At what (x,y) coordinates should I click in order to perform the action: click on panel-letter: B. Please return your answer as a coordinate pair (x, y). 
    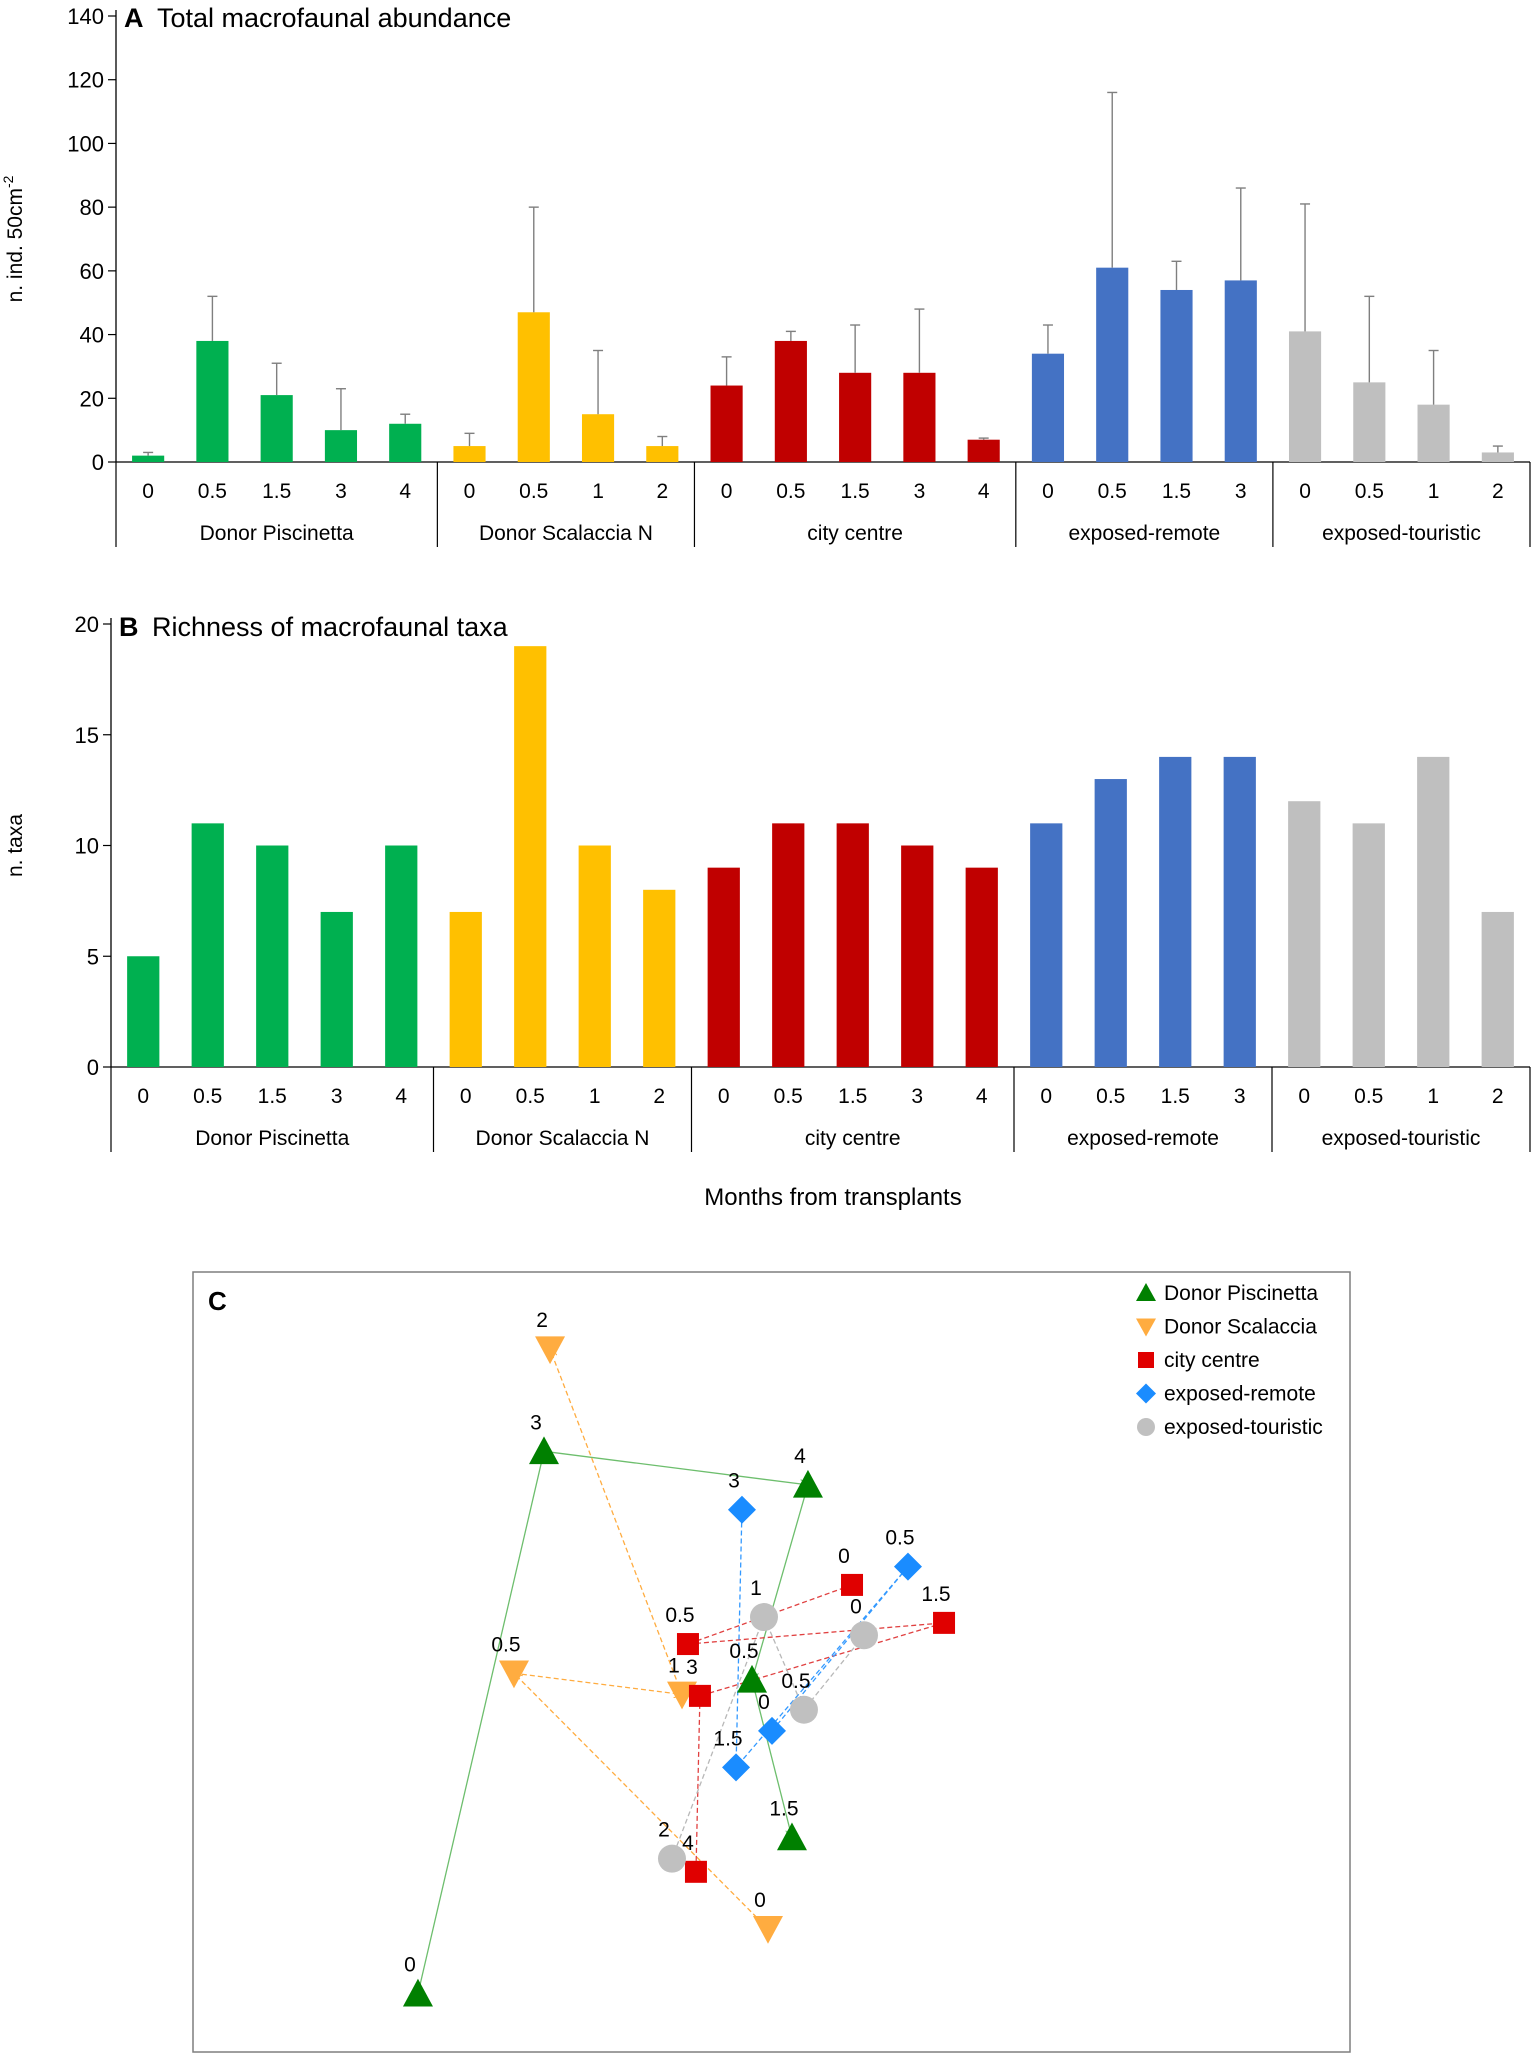
    Looking at the image, I should click on (129, 627).